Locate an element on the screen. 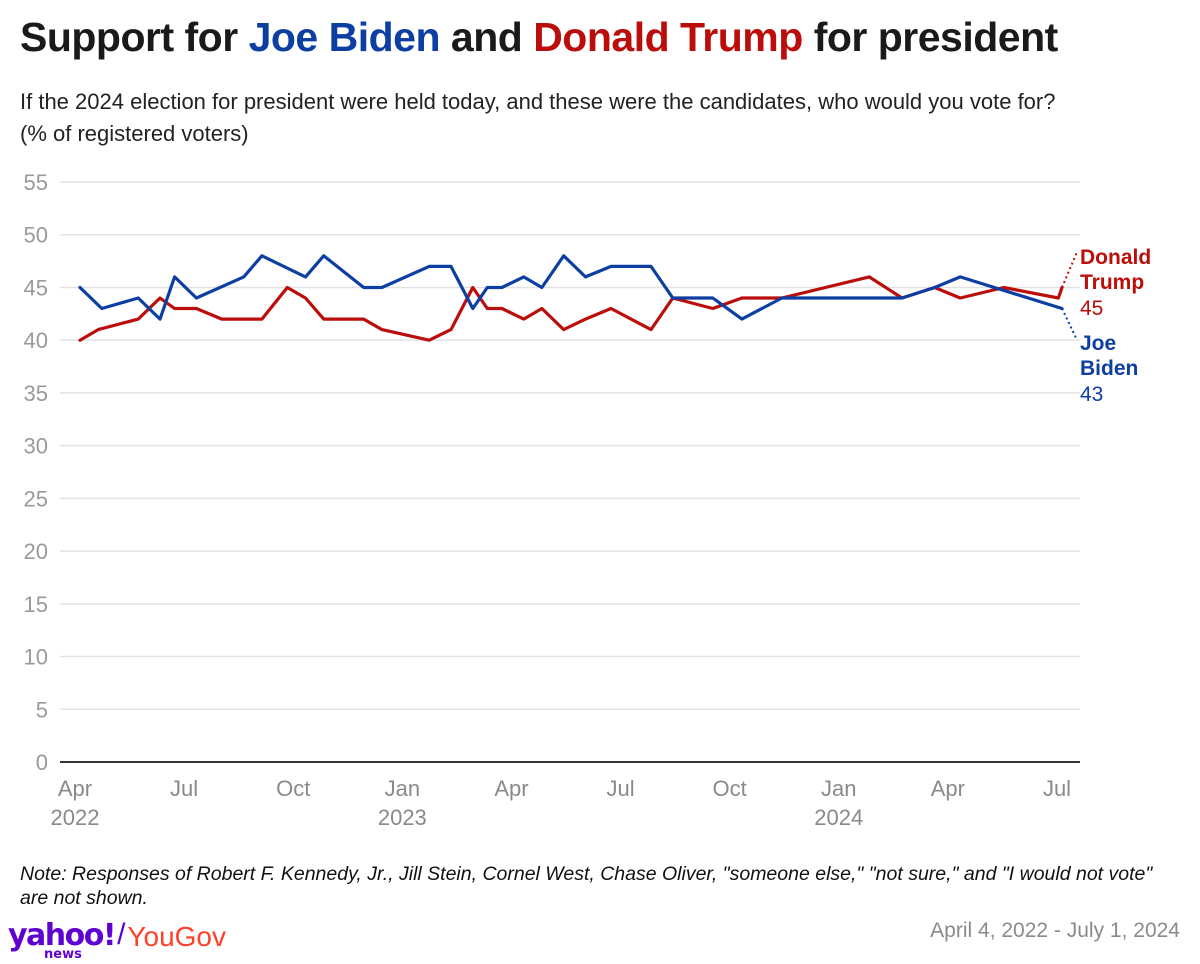 The width and height of the screenshot is (1200, 964). y-tick-label-30: 30 is located at coordinates (36, 446).